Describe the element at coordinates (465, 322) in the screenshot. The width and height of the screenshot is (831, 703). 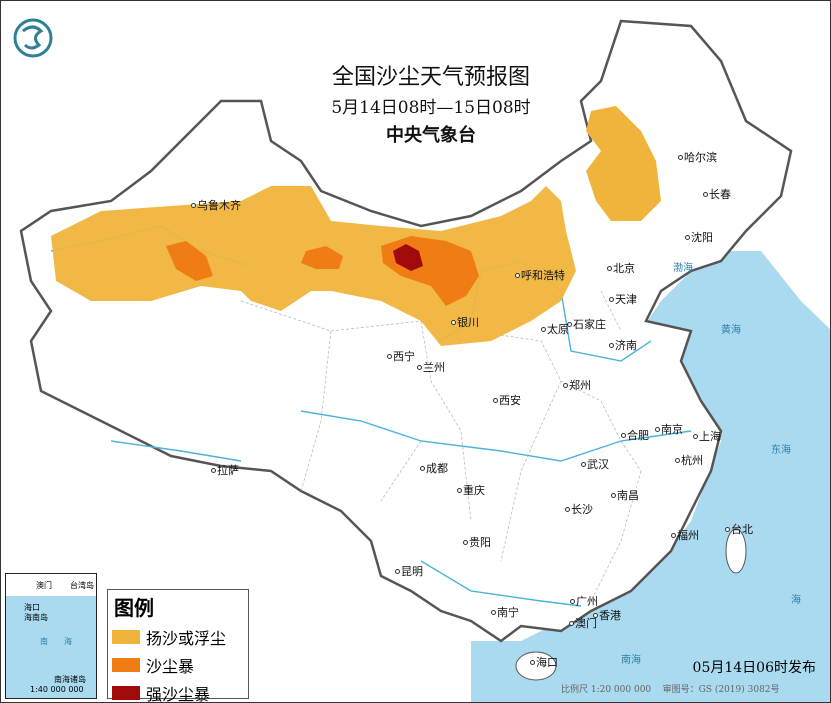
I see `city-label: 银川` at that location.